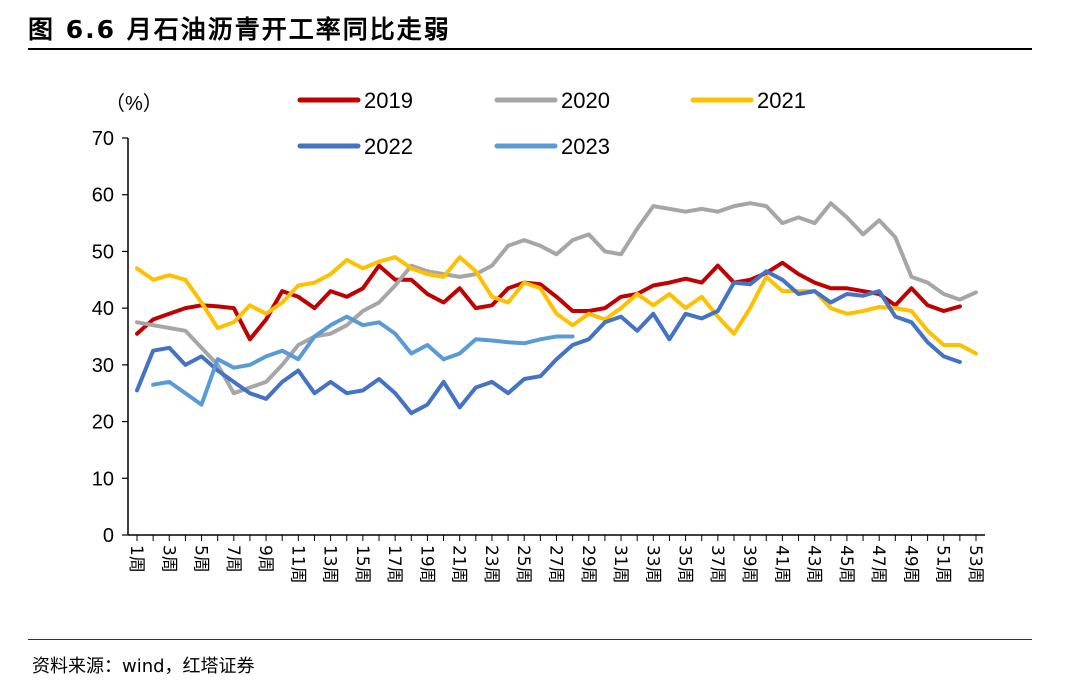  What do you see at coordinates (530, 49) in the screenshot?
I see `title-rule` at bounding box center [530, 49].